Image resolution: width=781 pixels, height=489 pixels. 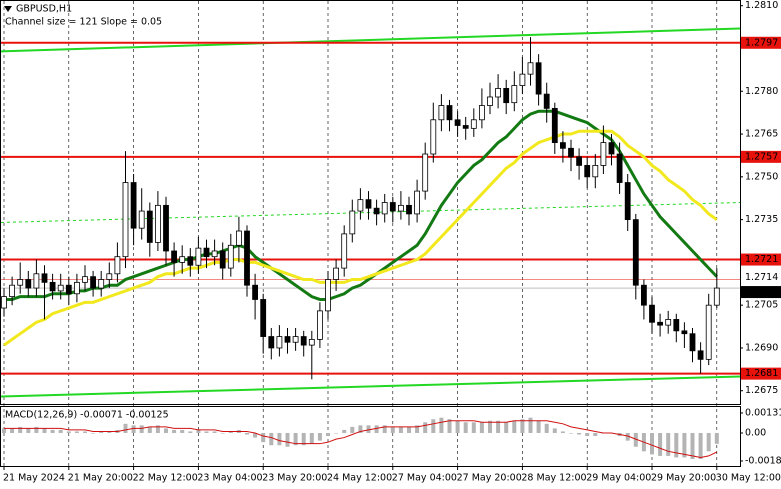 What do you see at coordinates (763, 460) in the screenshot?
I see `y-tick-label: -0.00183` at bounding box center [763, 460].